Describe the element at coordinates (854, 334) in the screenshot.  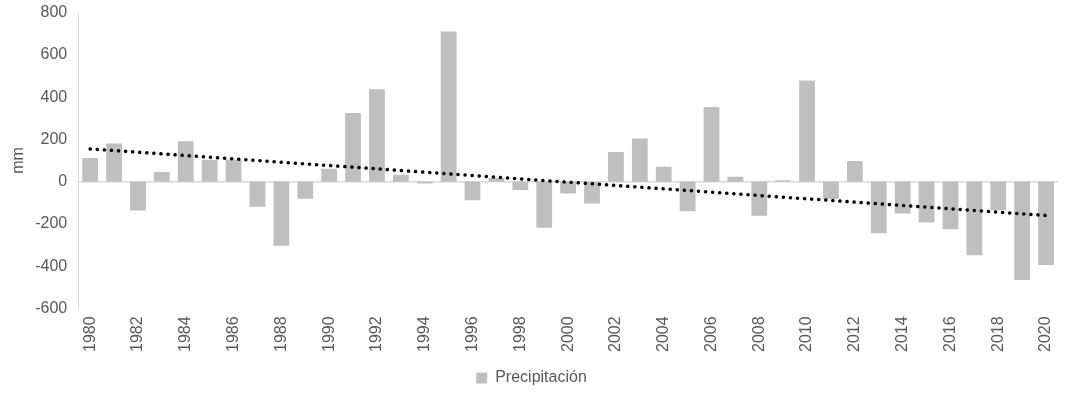
I see `x-tick-label: 2012` at that location.